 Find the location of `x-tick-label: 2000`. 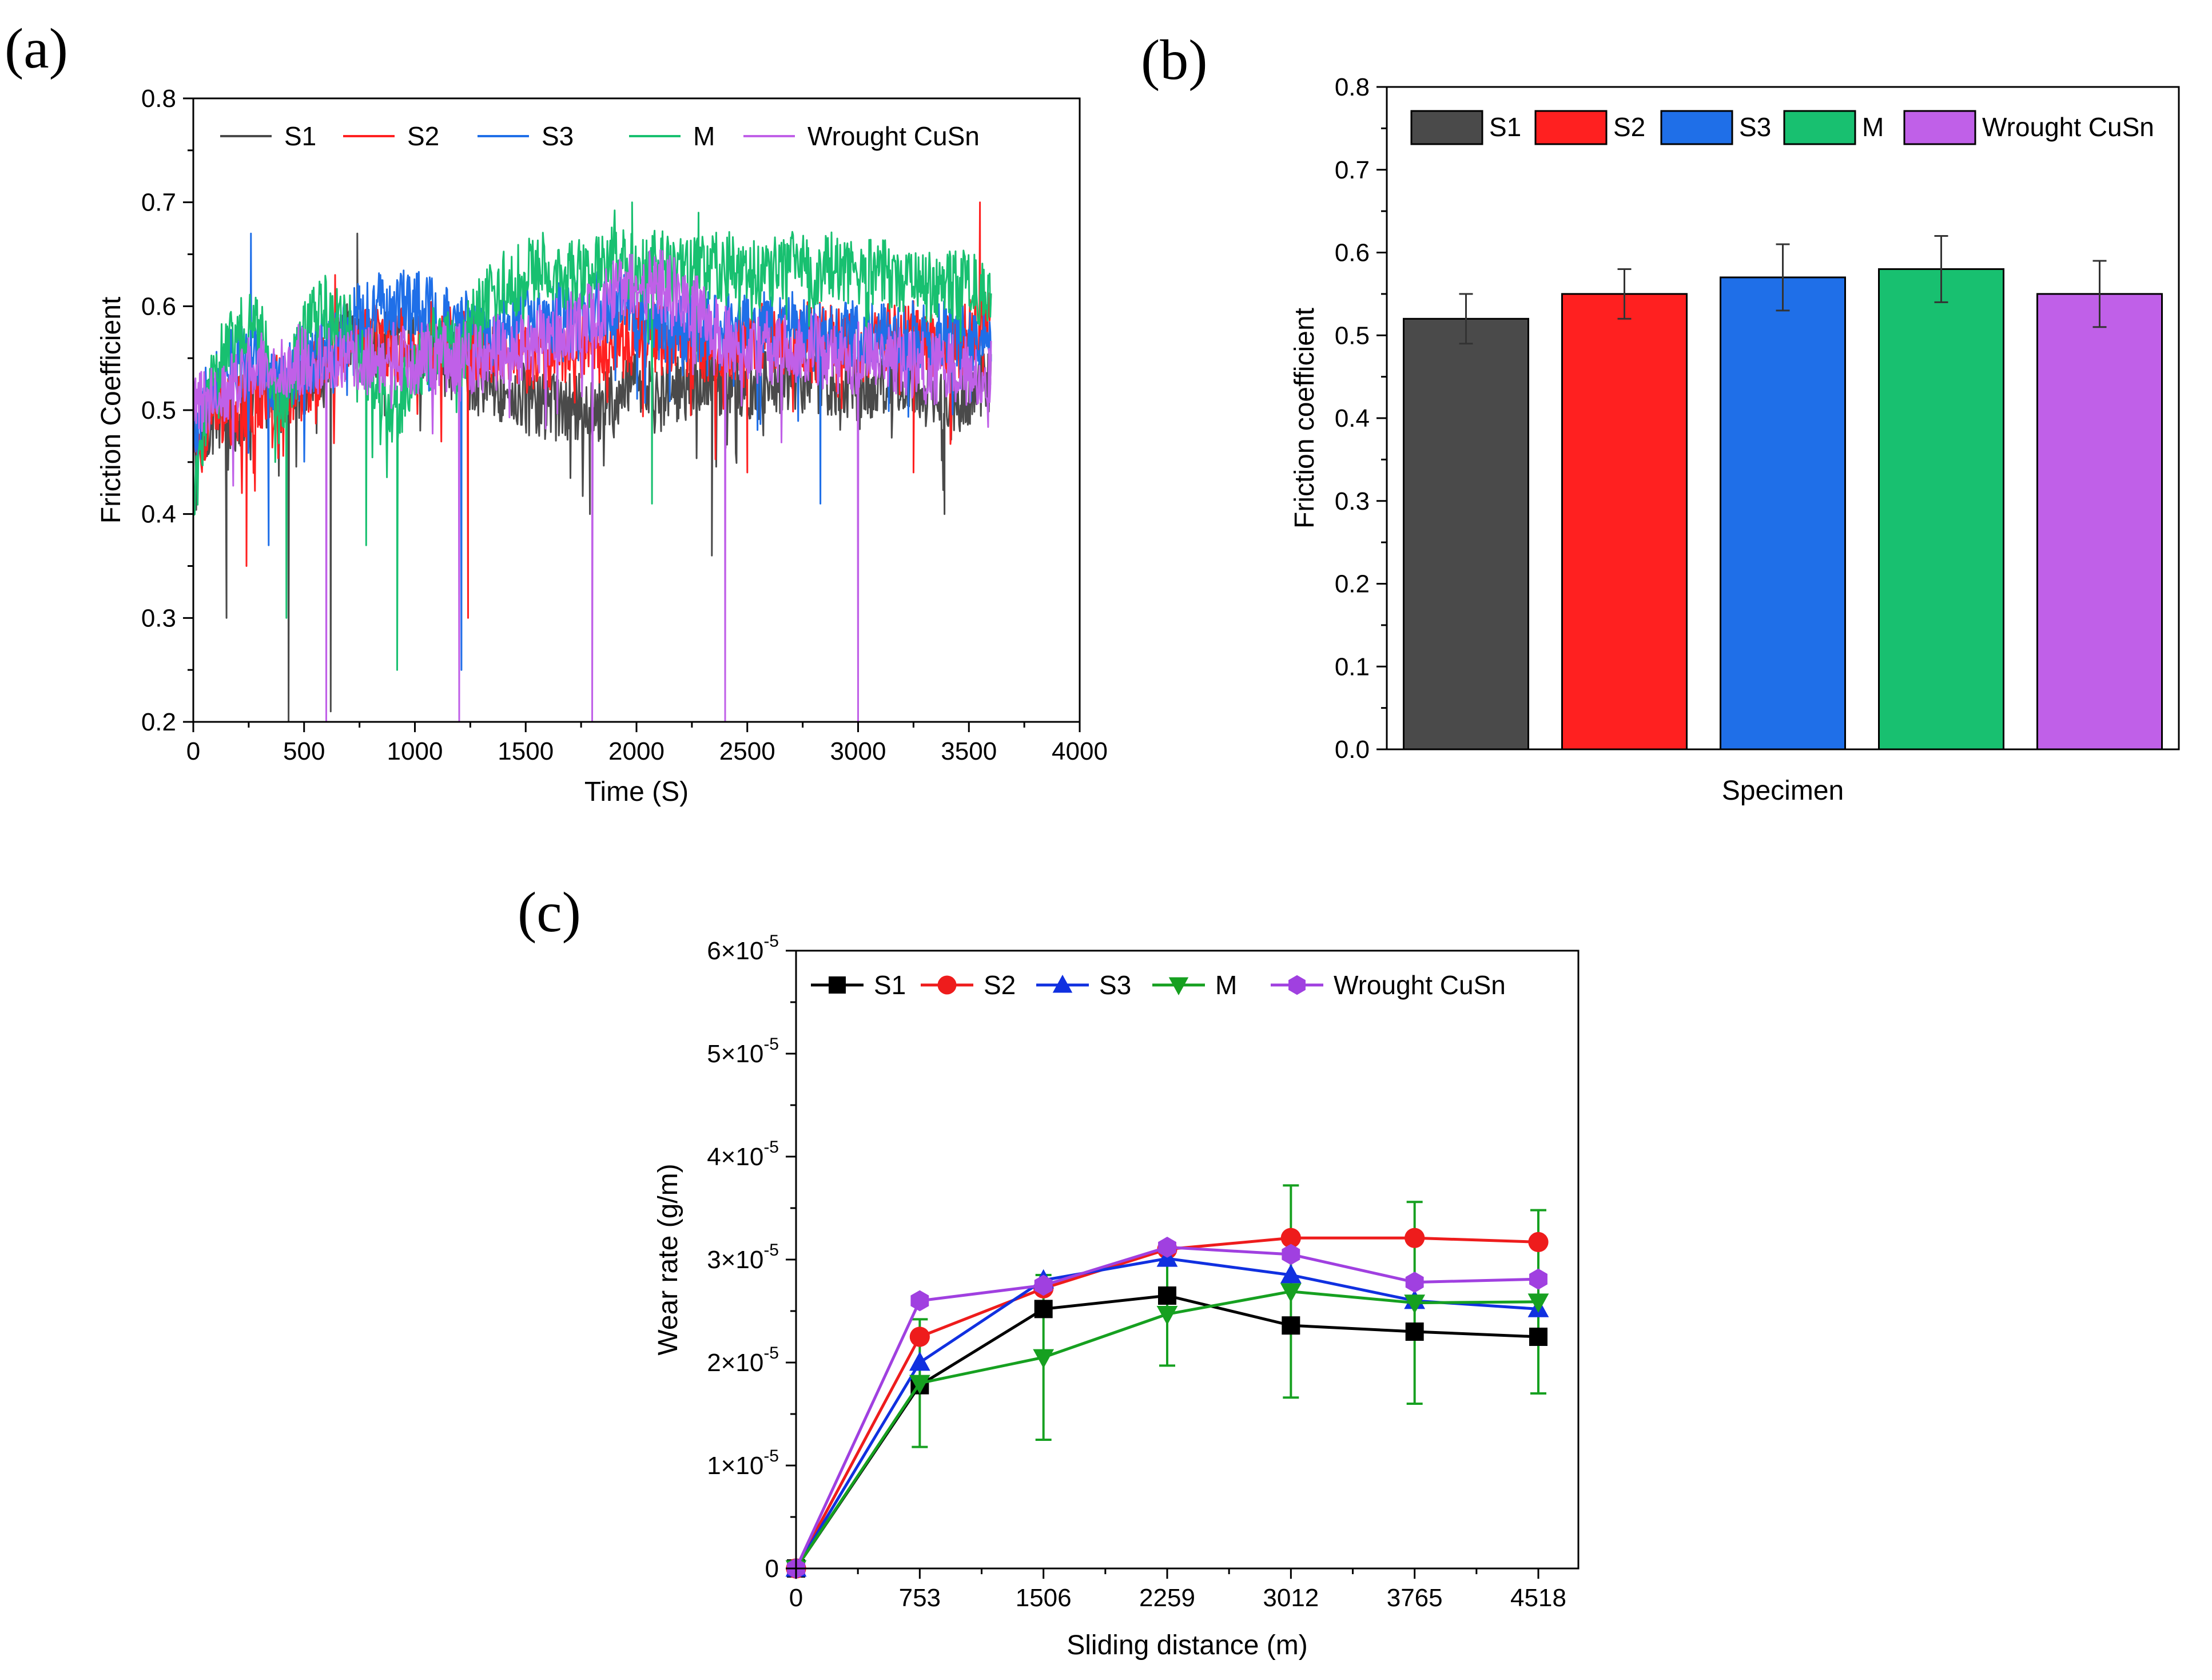

x-tick-label: 2000 is located at coordinates (636, 751).